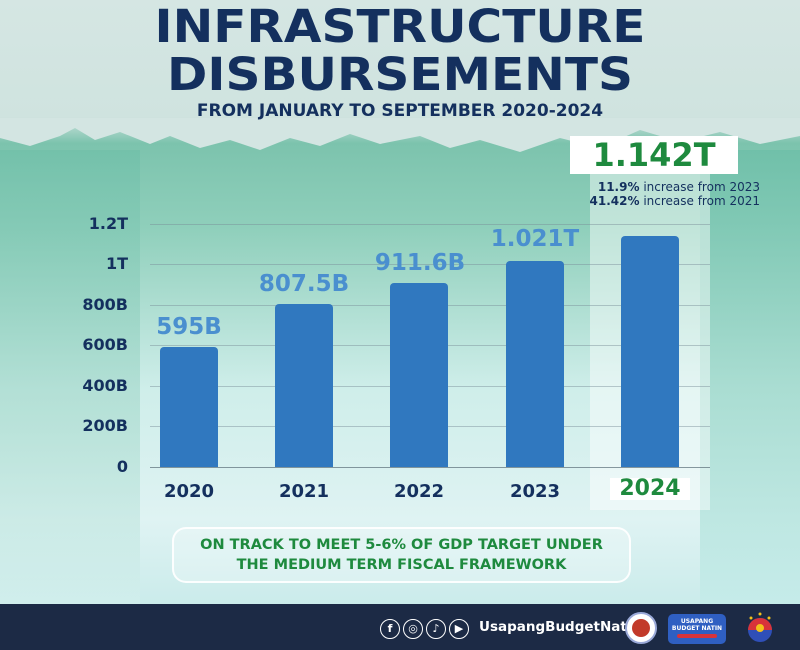 The height and width of the screenshot is (650, 800). What do you see at coordinates (400, 26) in the screenshot?
I see `title-line-1: INFRASTRUCTURE` at bounding box center [400, 26].